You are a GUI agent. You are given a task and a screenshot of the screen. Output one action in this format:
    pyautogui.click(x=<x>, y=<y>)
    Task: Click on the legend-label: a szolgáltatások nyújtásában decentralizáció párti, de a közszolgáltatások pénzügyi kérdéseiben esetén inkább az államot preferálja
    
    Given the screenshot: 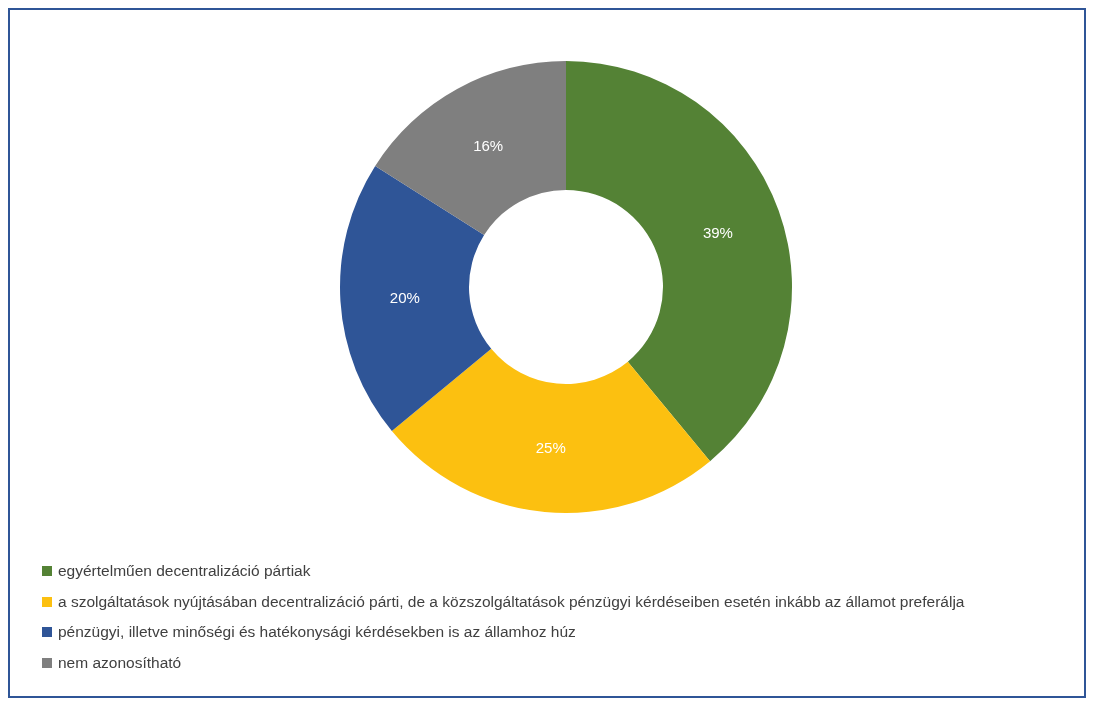 What is the action you would take?
    pyautogui.click(x=511, y=601)
    